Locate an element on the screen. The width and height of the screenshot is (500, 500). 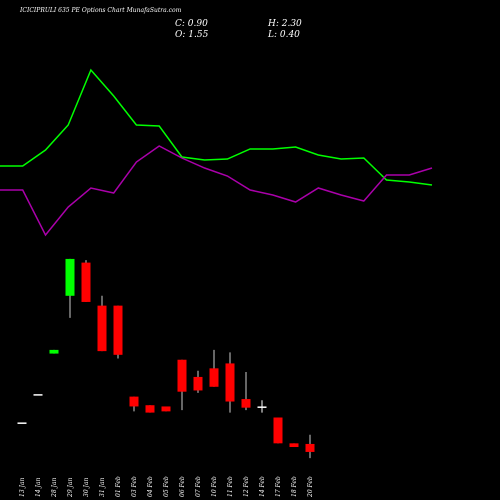
summary-open: O: 1.55 is located at coordinates (192, 35).